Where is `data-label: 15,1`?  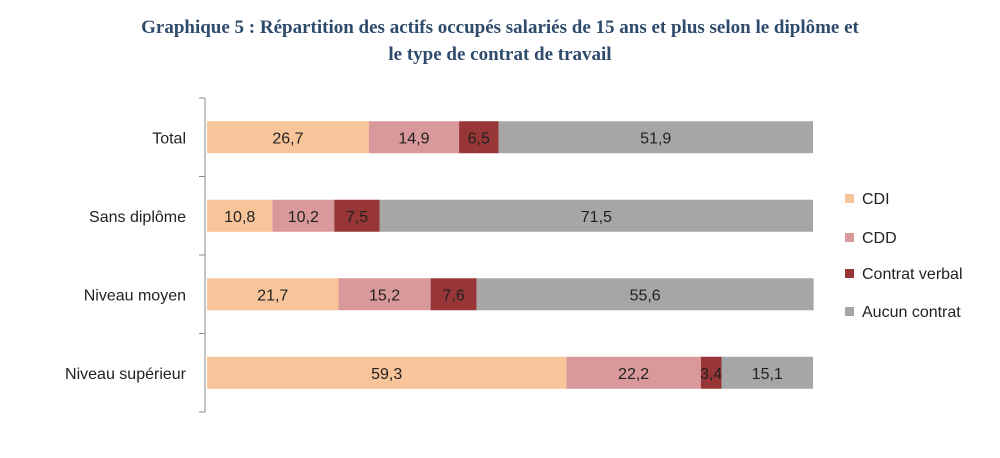
data-label: 15,1 is located at coordinates (767, 374).